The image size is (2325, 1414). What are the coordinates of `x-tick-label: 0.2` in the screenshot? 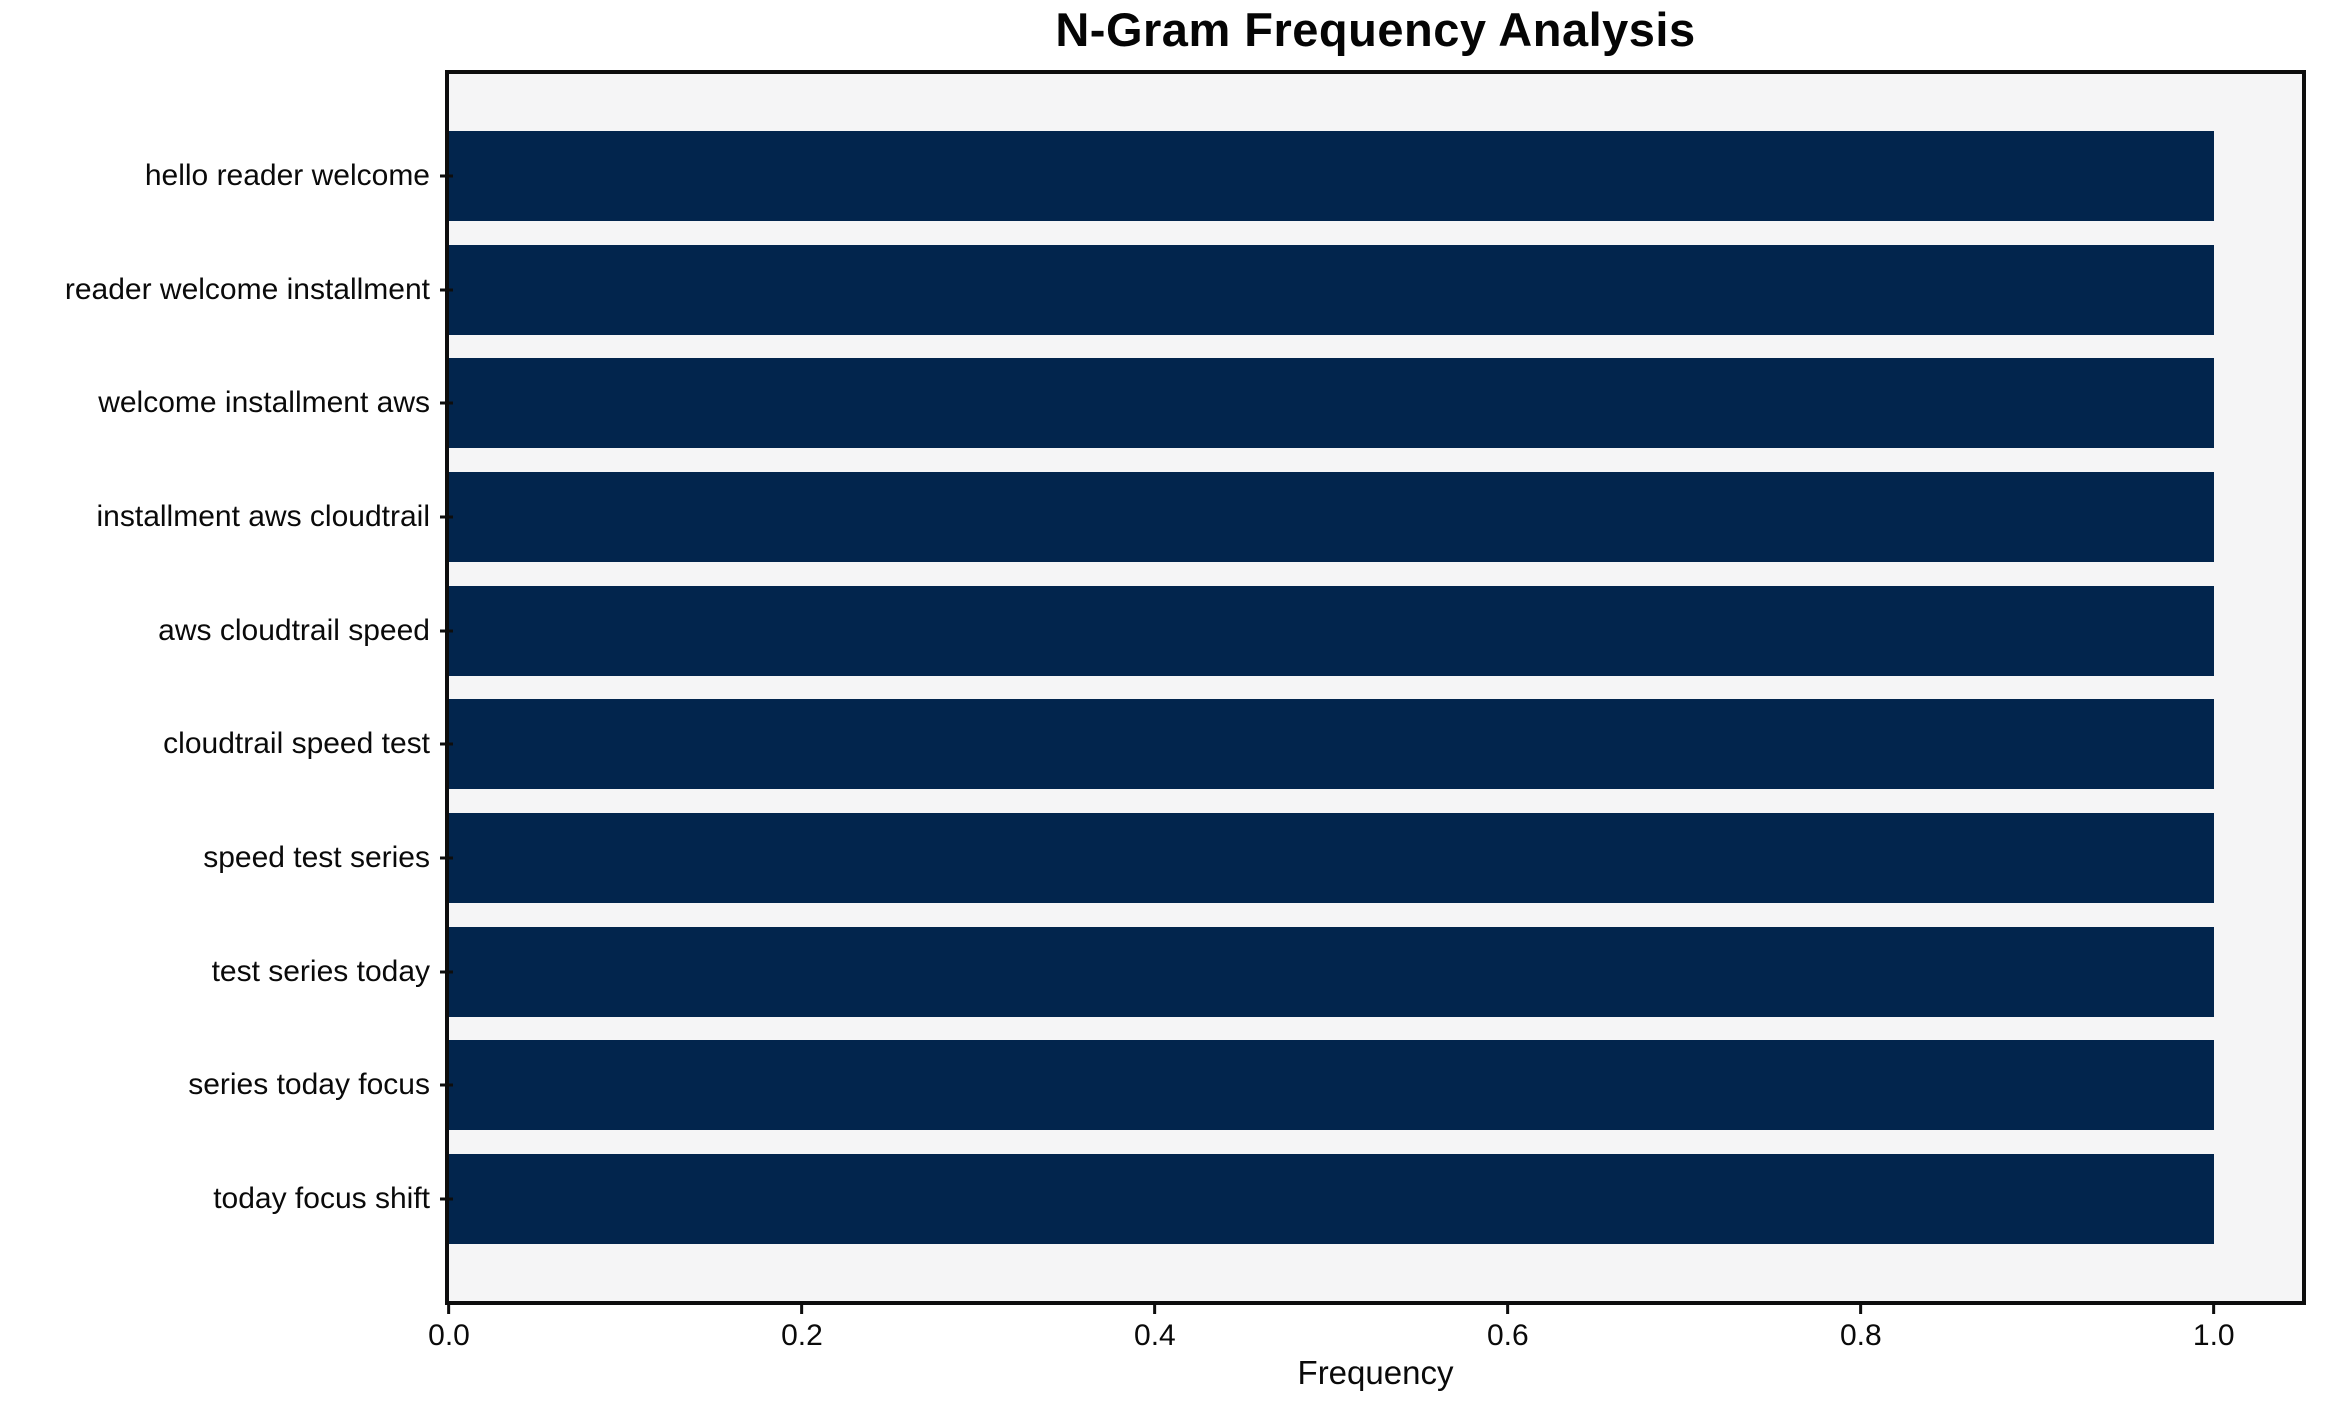 It's located at (802, 1335).